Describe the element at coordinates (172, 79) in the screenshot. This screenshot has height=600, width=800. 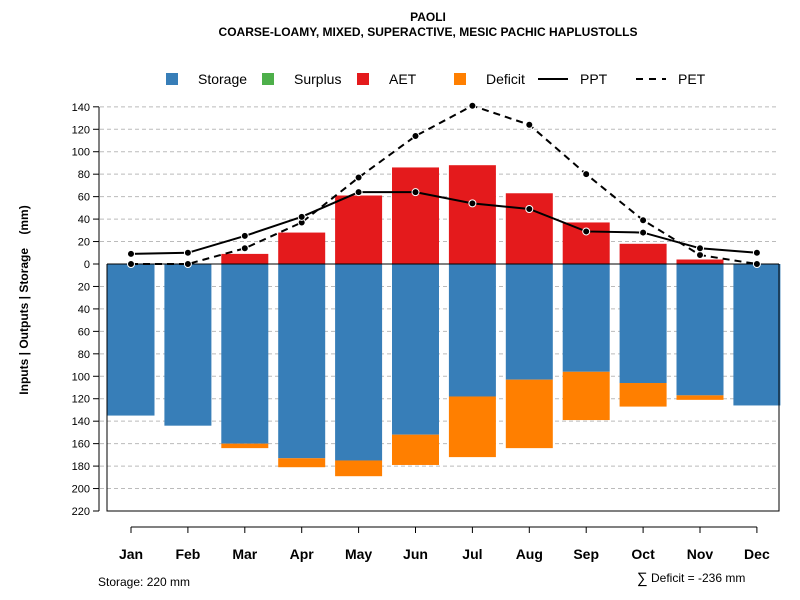
I see `legend-swatch-storage` at that location.